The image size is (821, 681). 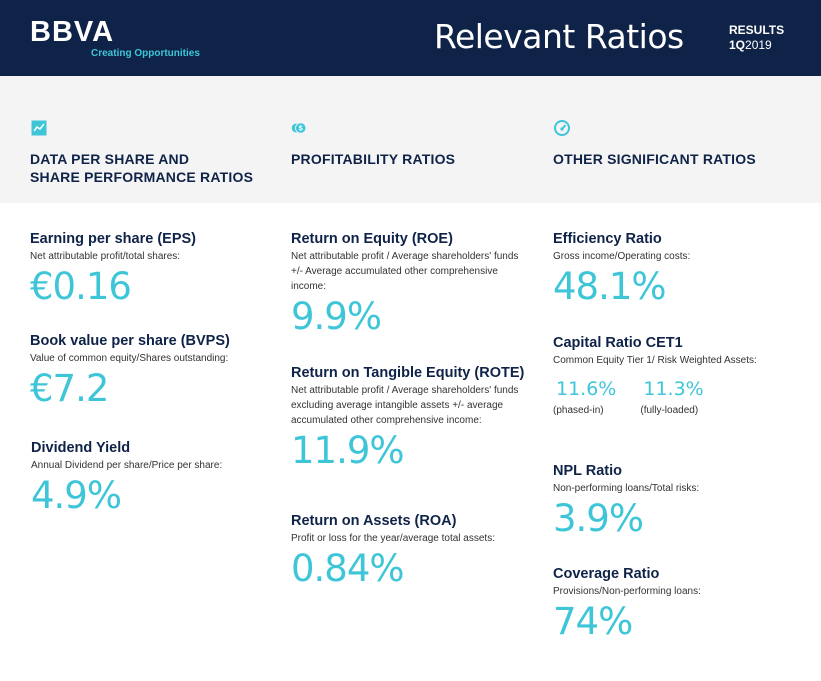 I want to click on page-title: Relevant Ratios, so click(x=559, y=36).